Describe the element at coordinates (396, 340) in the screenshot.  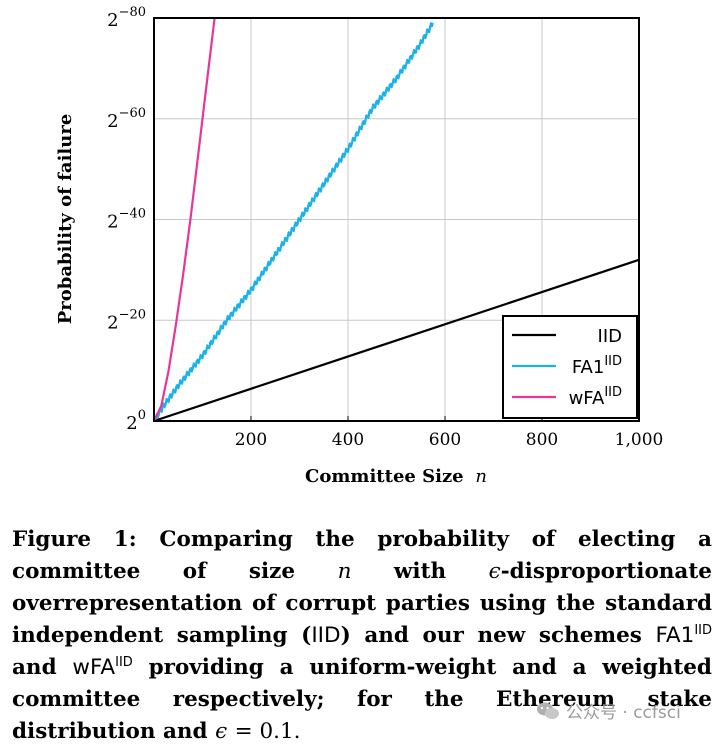
I see `series-line-iid` at that location.